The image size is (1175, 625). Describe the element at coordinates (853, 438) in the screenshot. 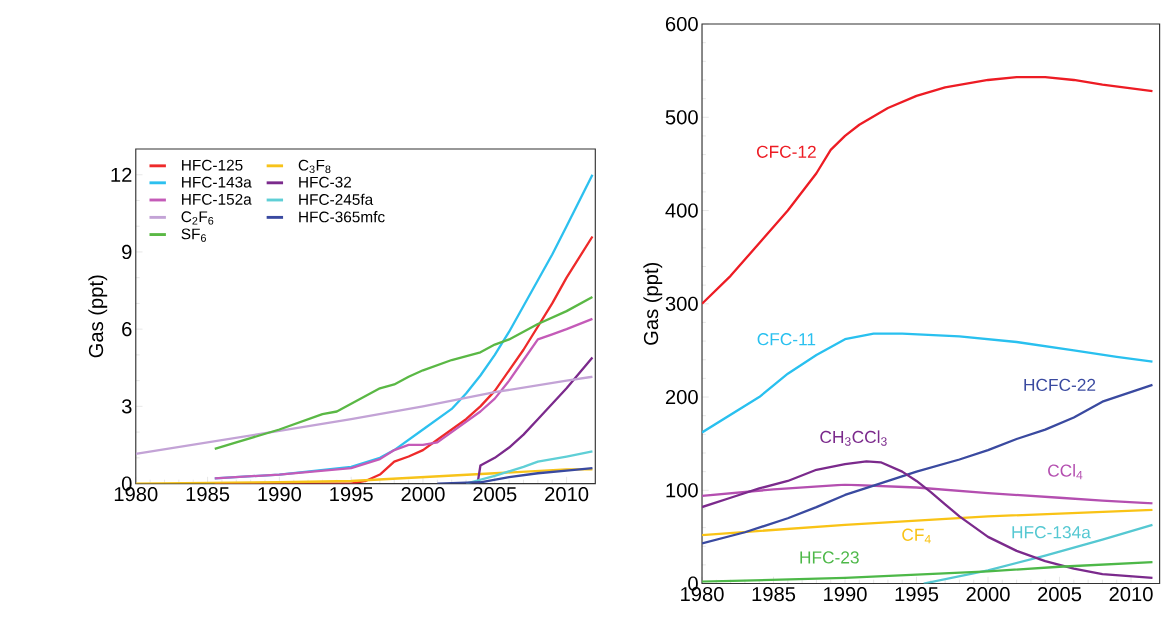

I see `series-label: CH$_{3}$CCl$_{3}$` at that location.